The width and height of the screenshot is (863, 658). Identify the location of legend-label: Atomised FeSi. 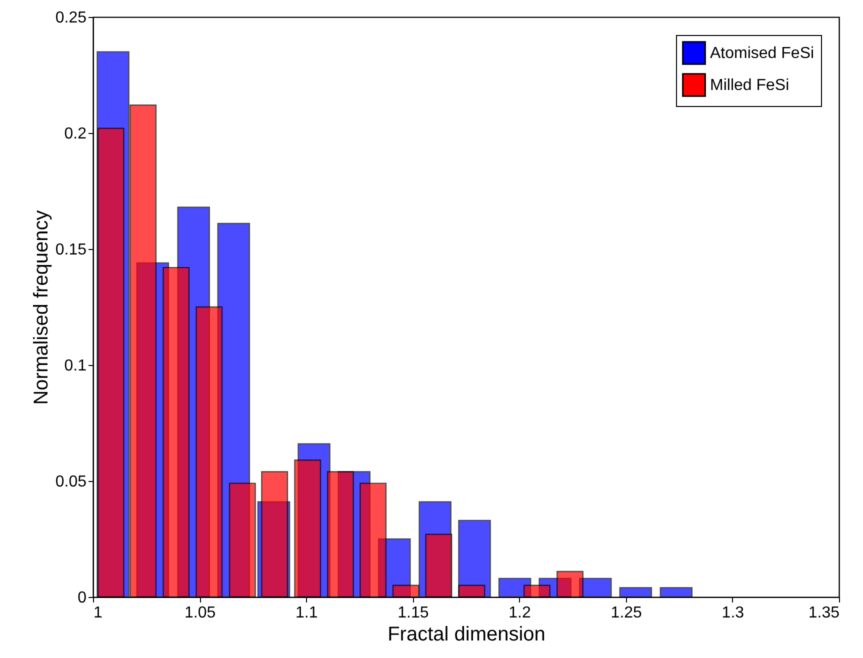
(762, 53).